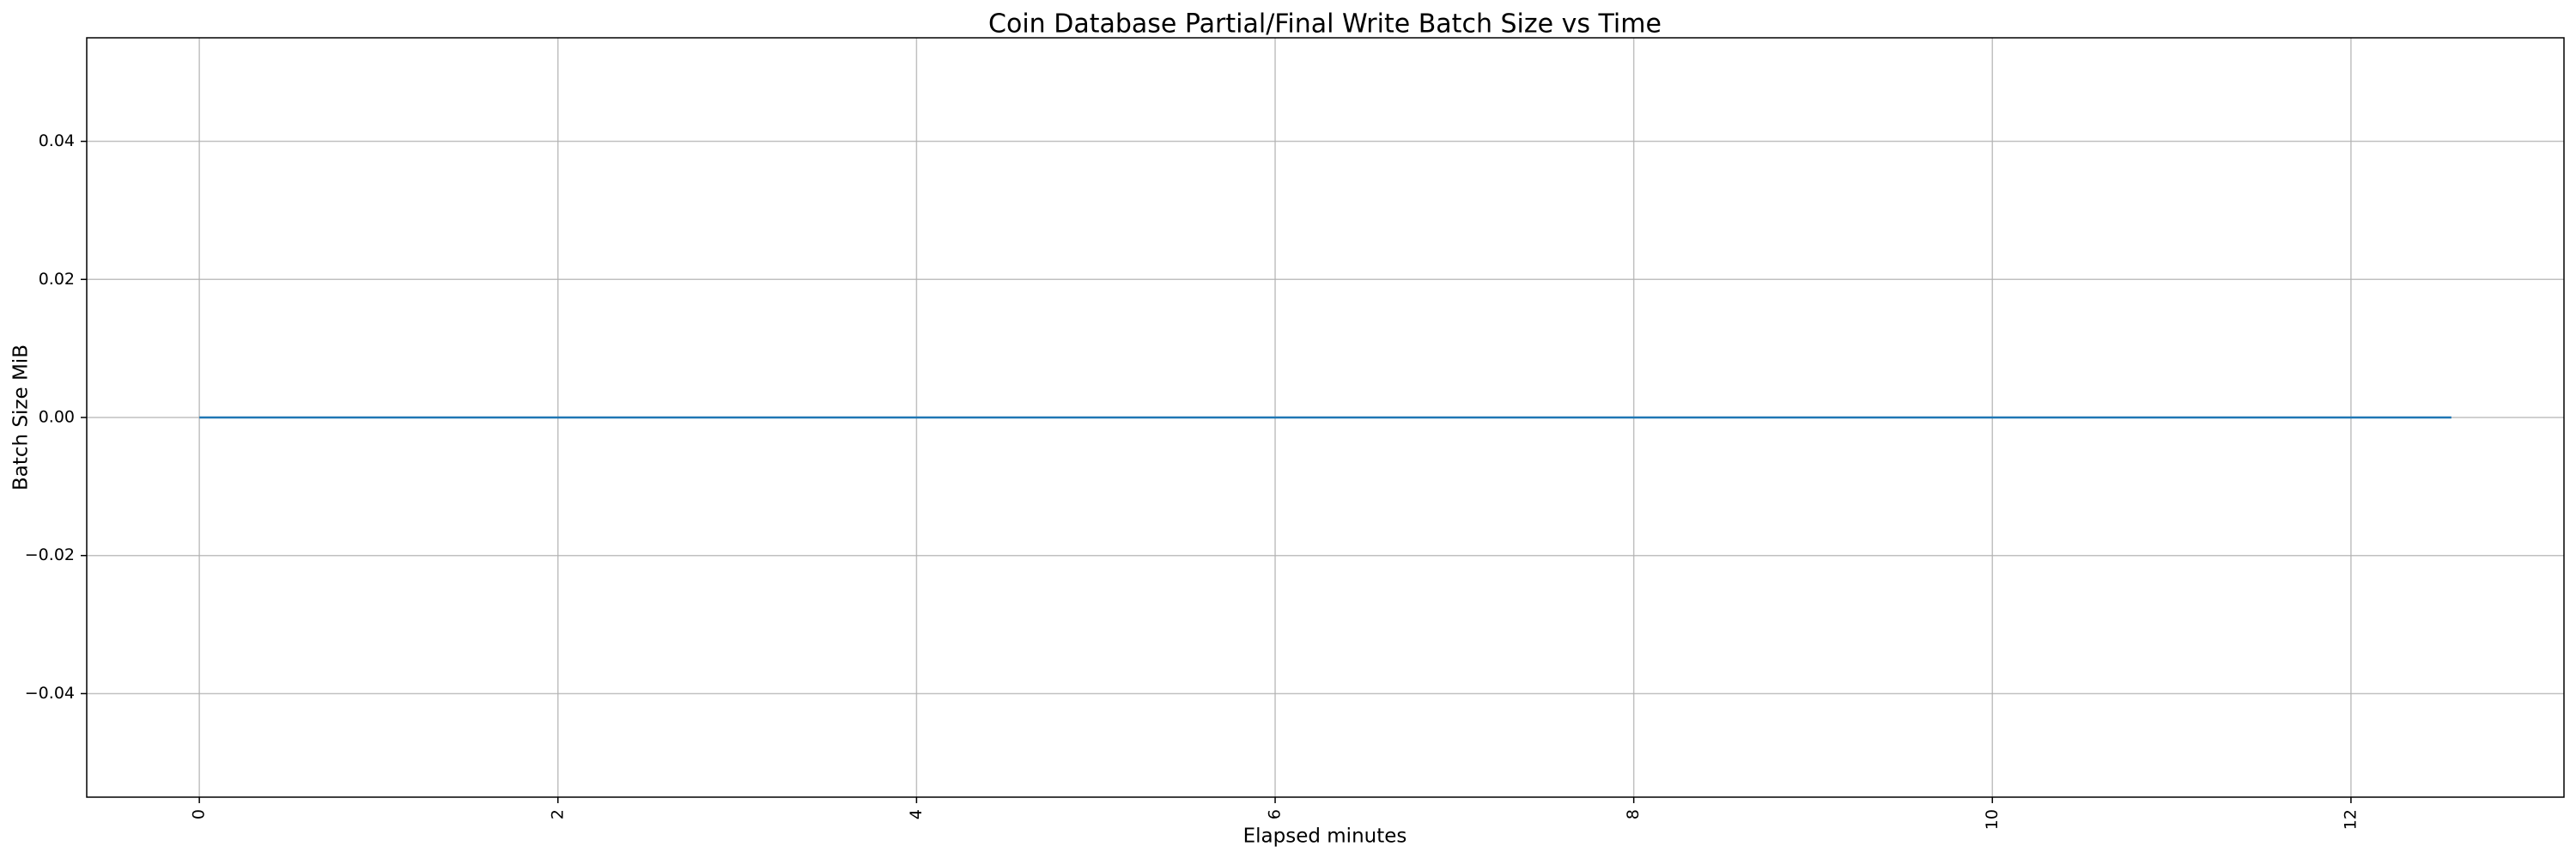 This screenshot has height=859, width=2576. I want to click on x-tick-label: 2, so click(557, 814).